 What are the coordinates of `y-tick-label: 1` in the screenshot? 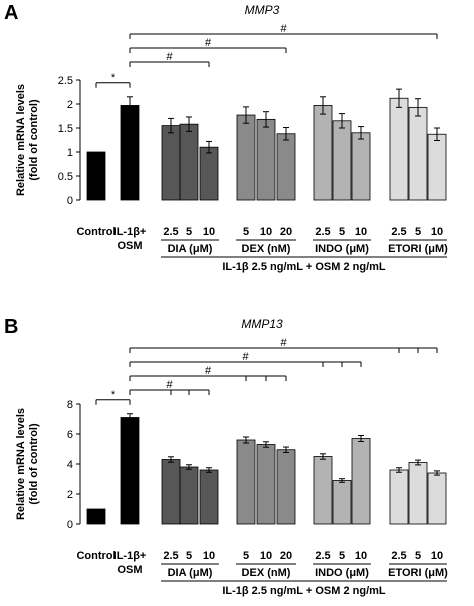 It's located at (70, 153).